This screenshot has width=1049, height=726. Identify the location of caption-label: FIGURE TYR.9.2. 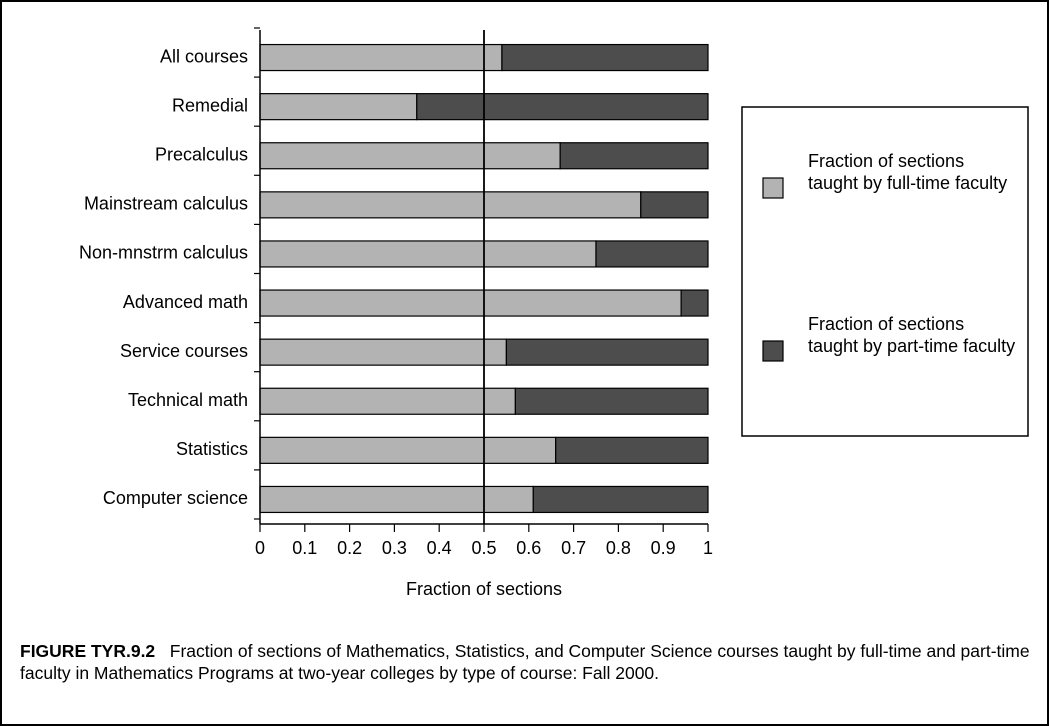
(88, 651).